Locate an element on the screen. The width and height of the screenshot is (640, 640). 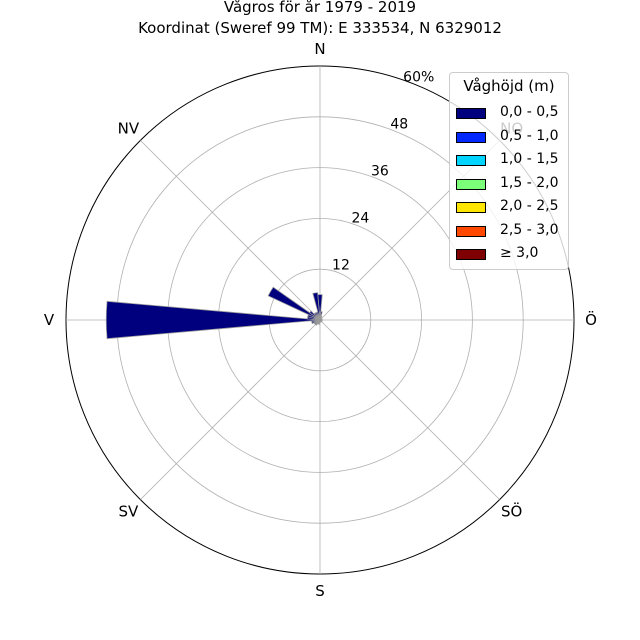
legend-item: 2,0 - 2,5 is located at coordinates (511, 207).